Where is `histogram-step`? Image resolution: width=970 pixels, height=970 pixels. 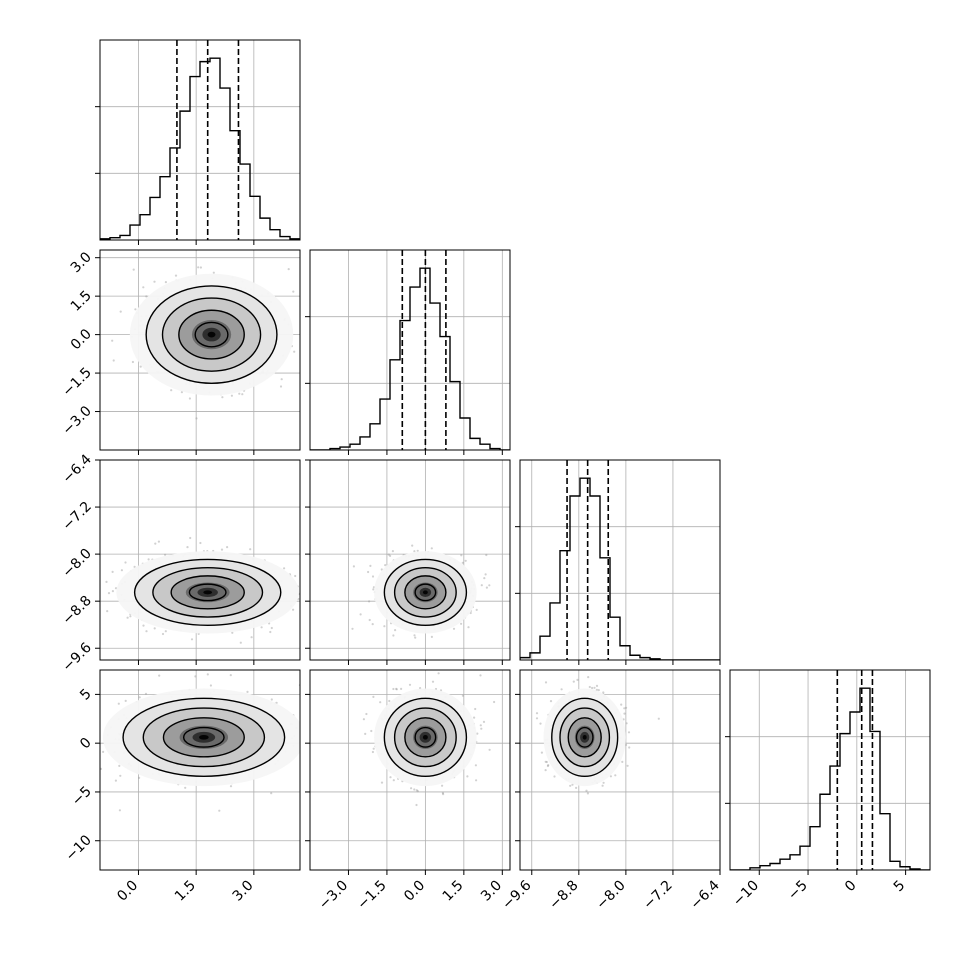 histogram-step is located at coordinates (200, 148).